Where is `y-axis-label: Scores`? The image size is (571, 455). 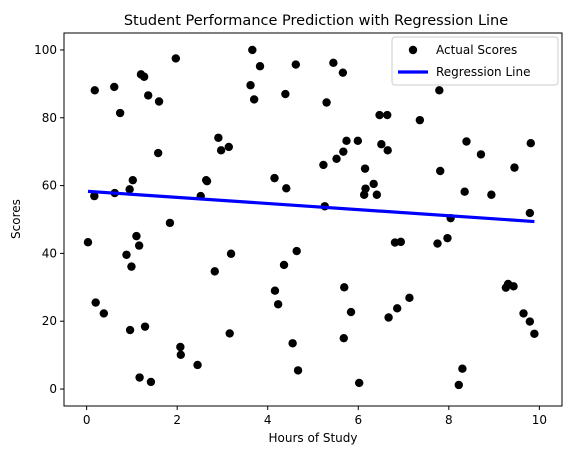
y-axis-label: Scores is located at coordinates (16, 219).